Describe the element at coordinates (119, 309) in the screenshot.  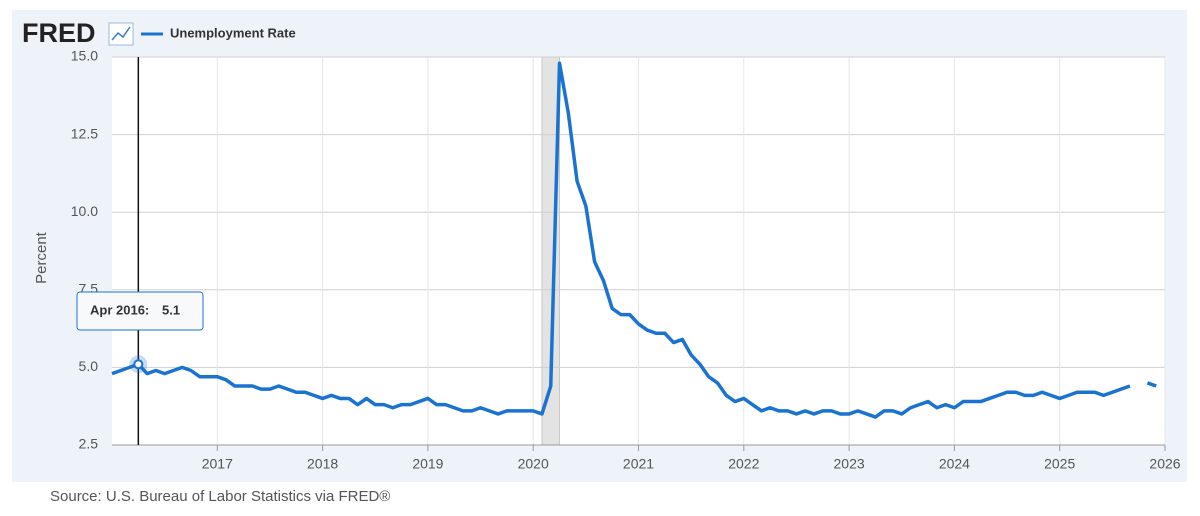
I see `tooltip-label: Apr 2016:` at that location.